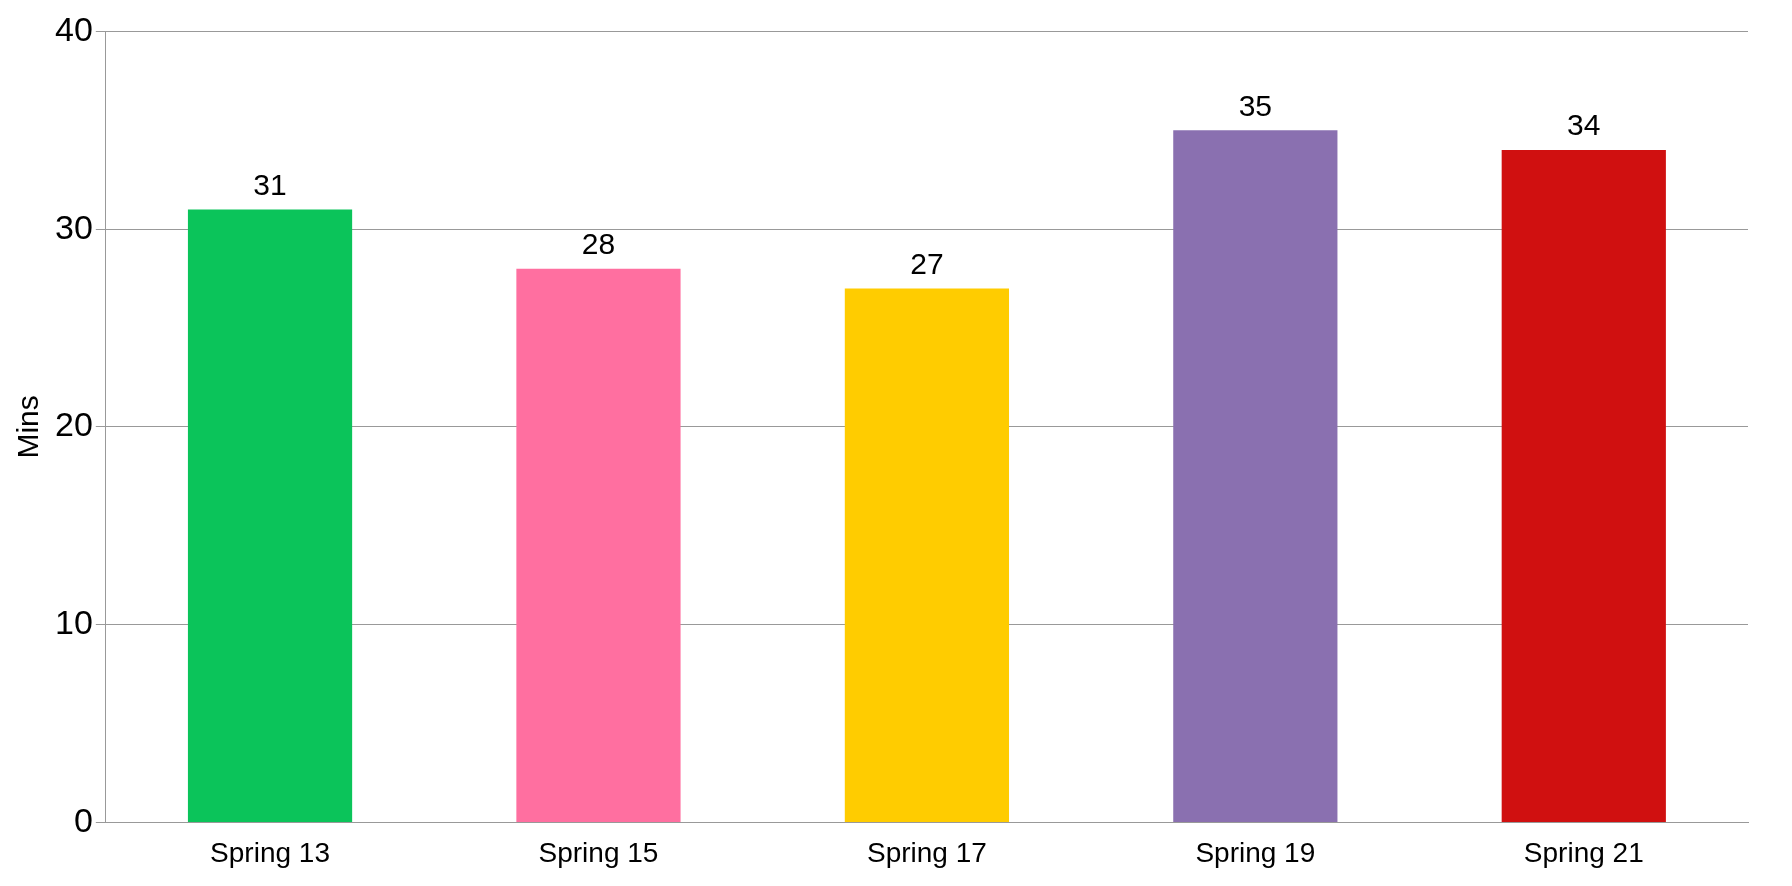  Describe the element at coordinates (1584, 125) in the screenshot. I see `data-label: 34` at that location.